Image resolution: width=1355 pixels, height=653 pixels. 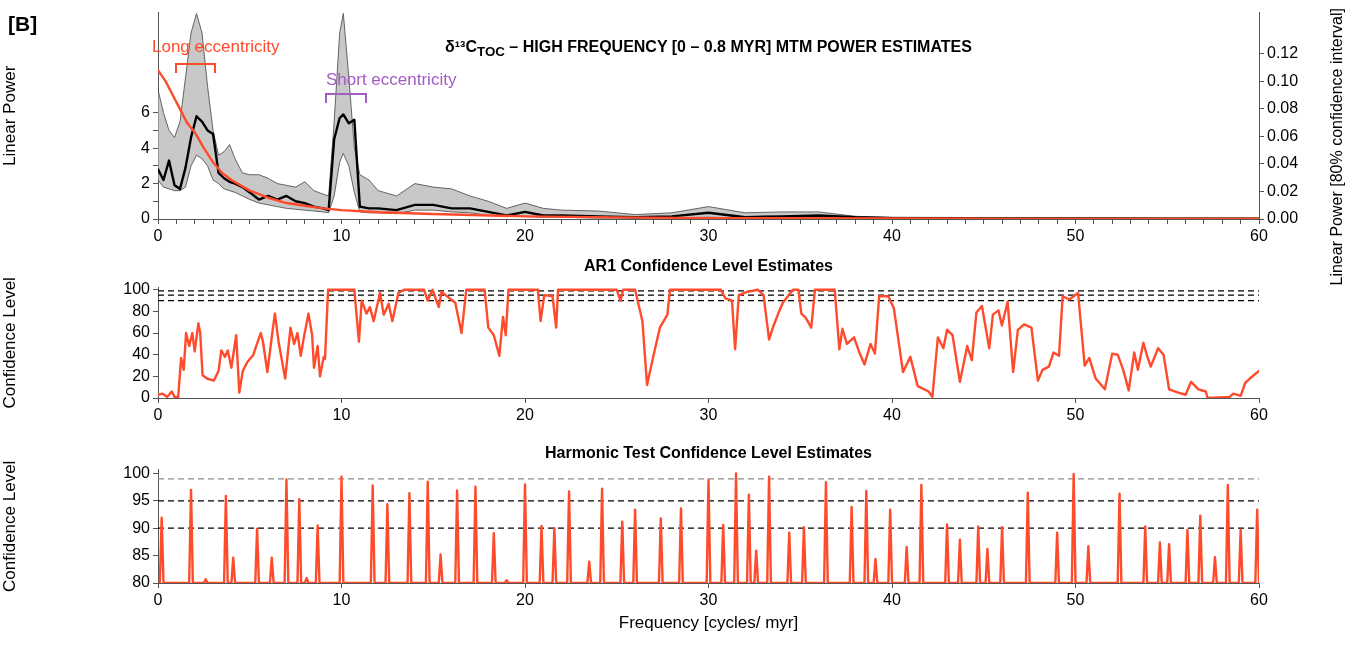 I want to click on y2-tick-label: 0.10, so click(x=1283, y=80).